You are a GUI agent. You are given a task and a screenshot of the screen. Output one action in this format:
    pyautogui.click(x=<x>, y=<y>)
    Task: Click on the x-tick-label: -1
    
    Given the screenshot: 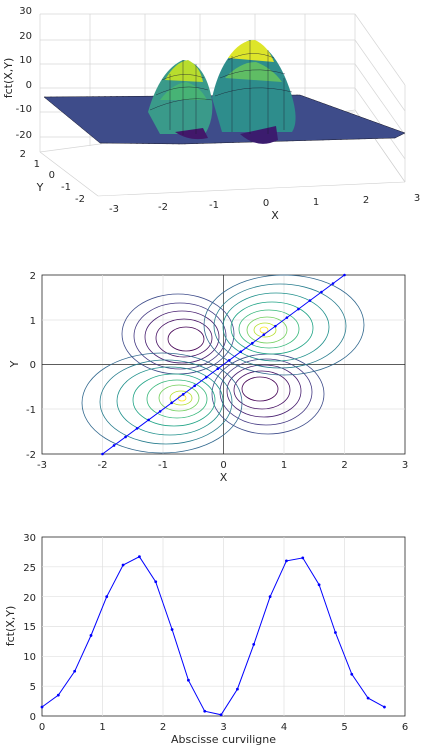 What is the action you would take?
    pyautogui.click(x=214, y=205)
    